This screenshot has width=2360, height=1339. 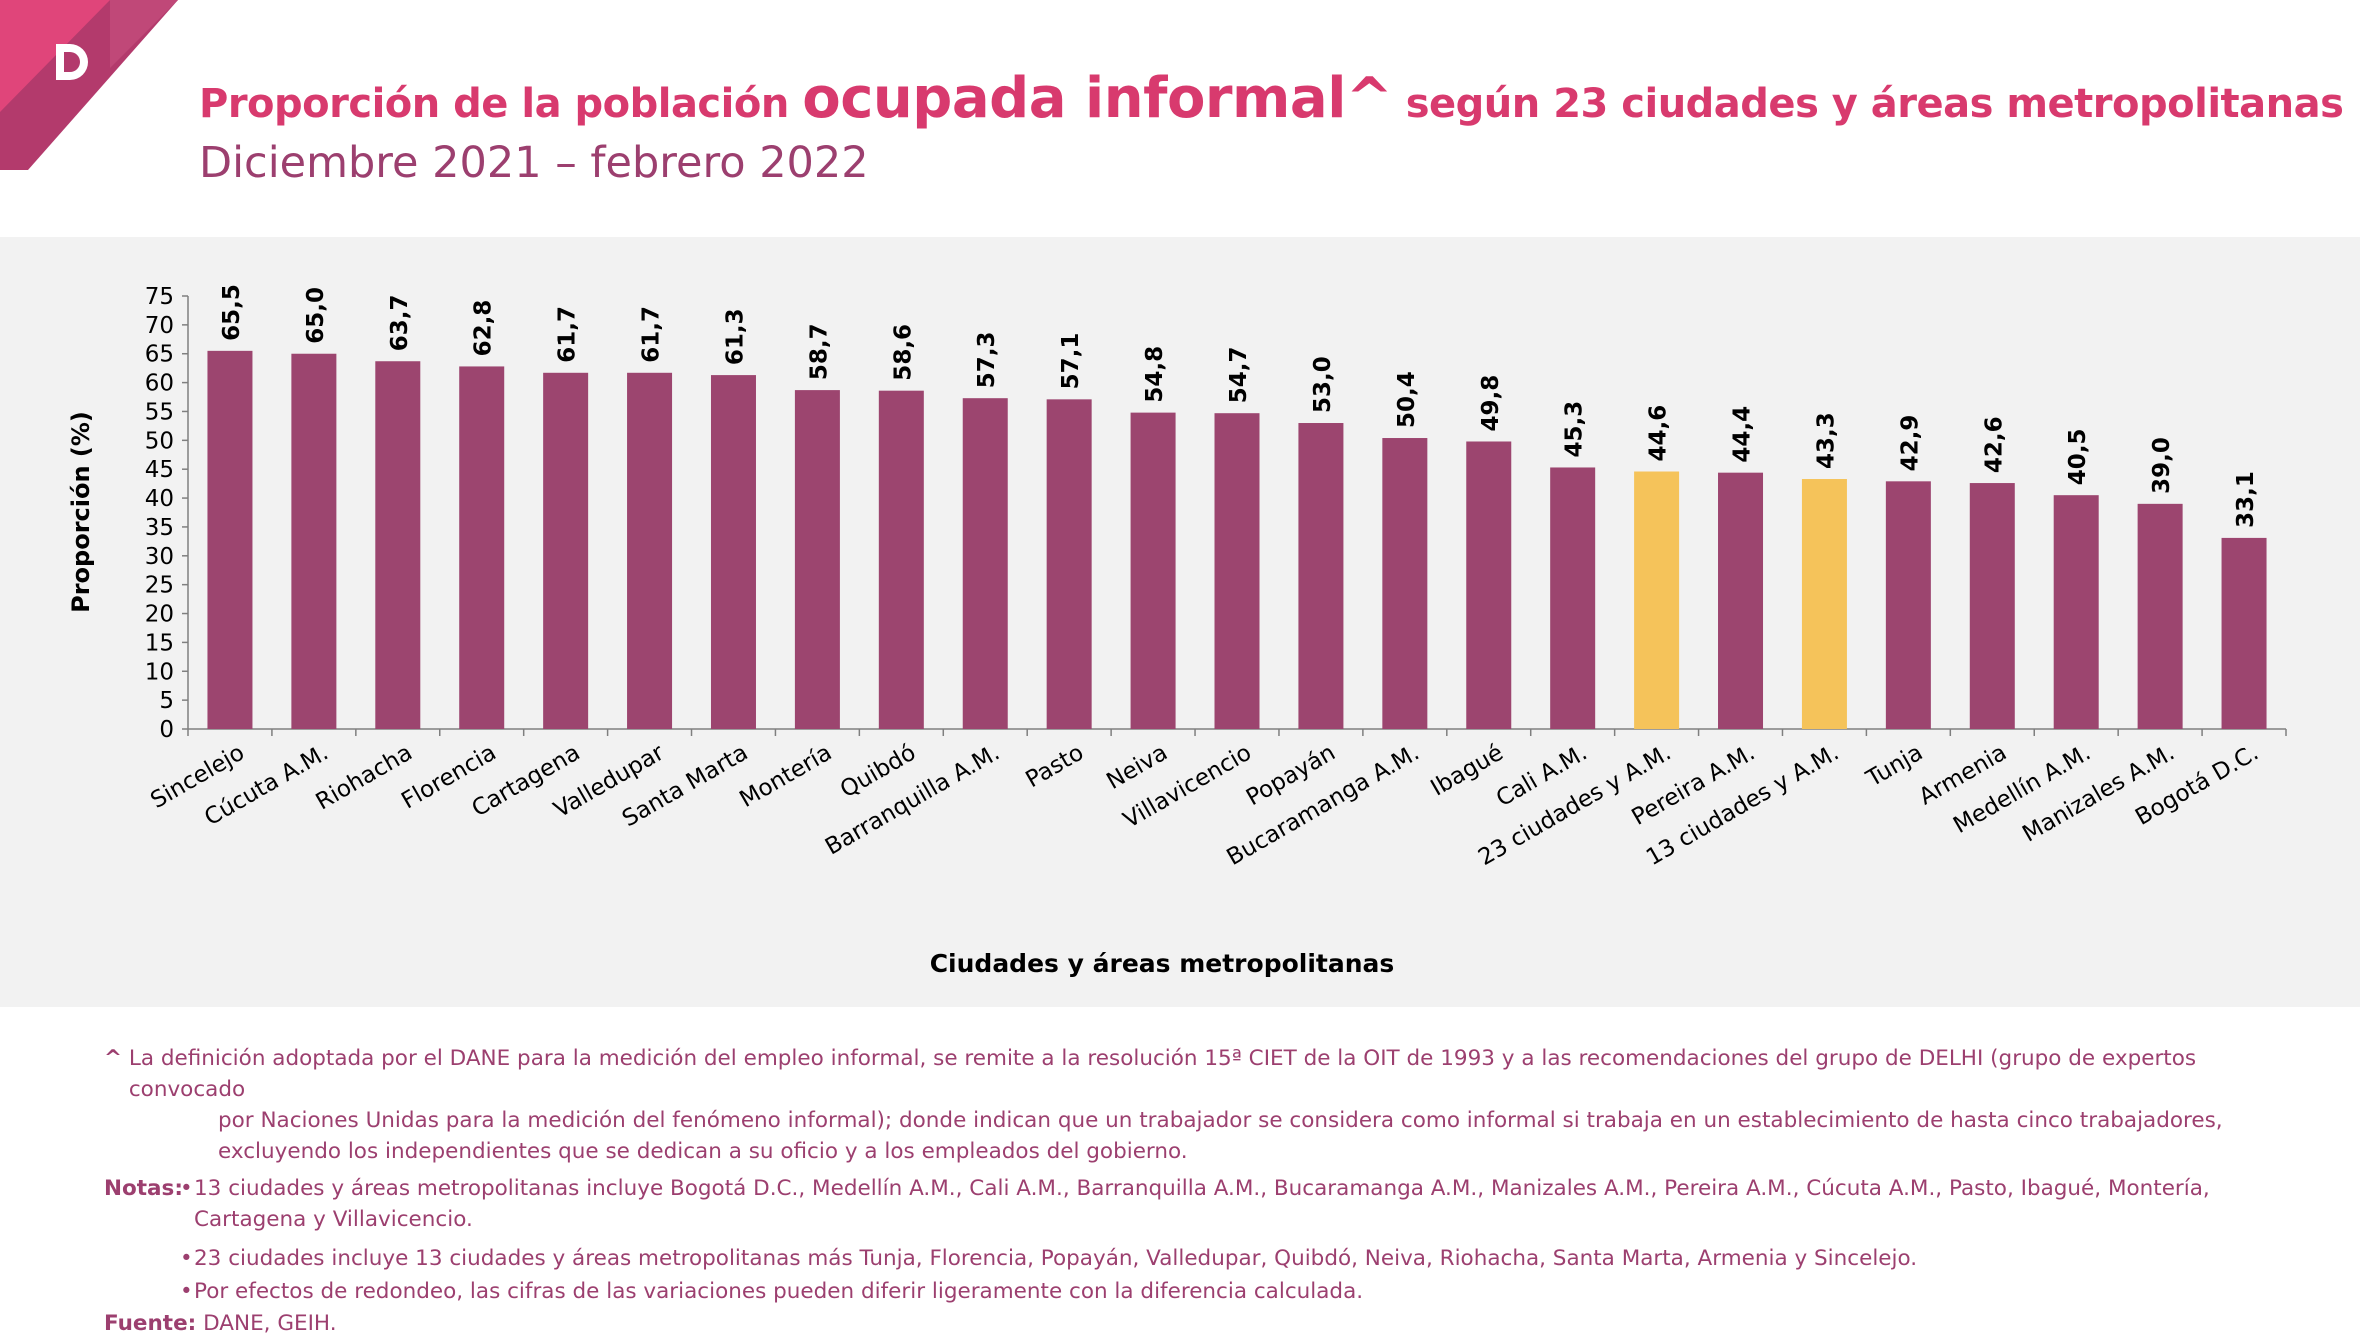 I want to click on y-tick-label: 35, so click(x=159, y=528).